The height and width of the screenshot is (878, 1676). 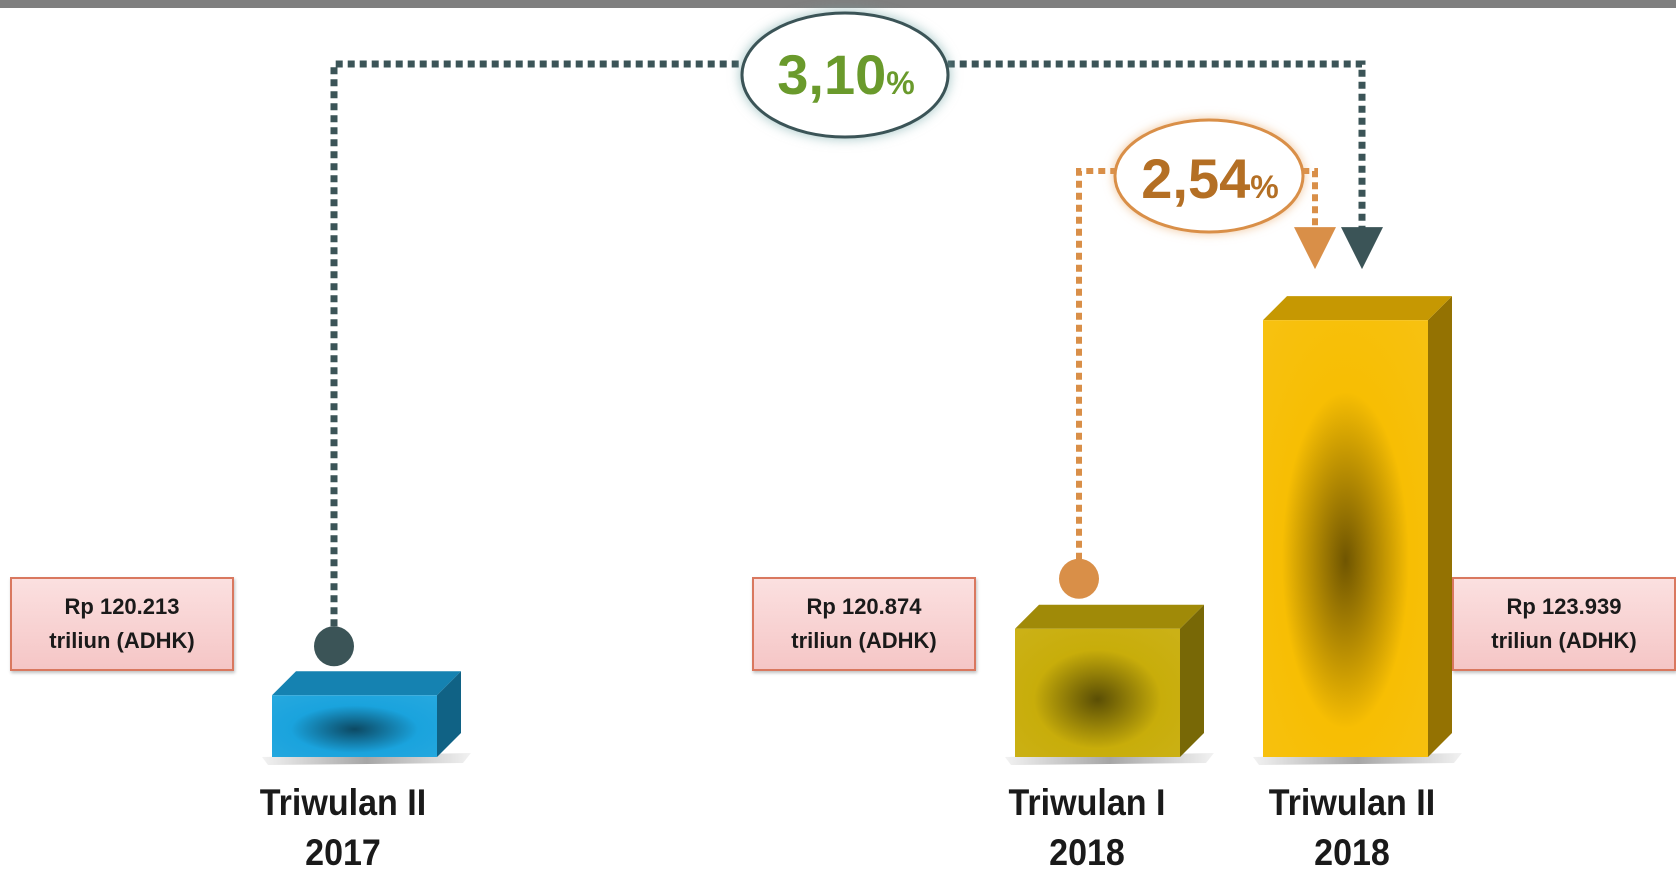 I want to click on category-label: Triwulan I 2018, so click(x=1087, y=828).